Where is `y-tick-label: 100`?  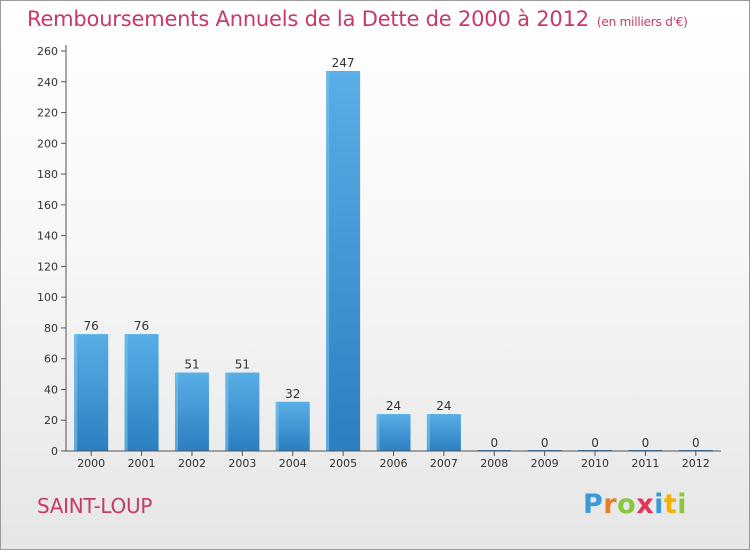
y-tick-label: 100 is located at coordinates (47, 297).